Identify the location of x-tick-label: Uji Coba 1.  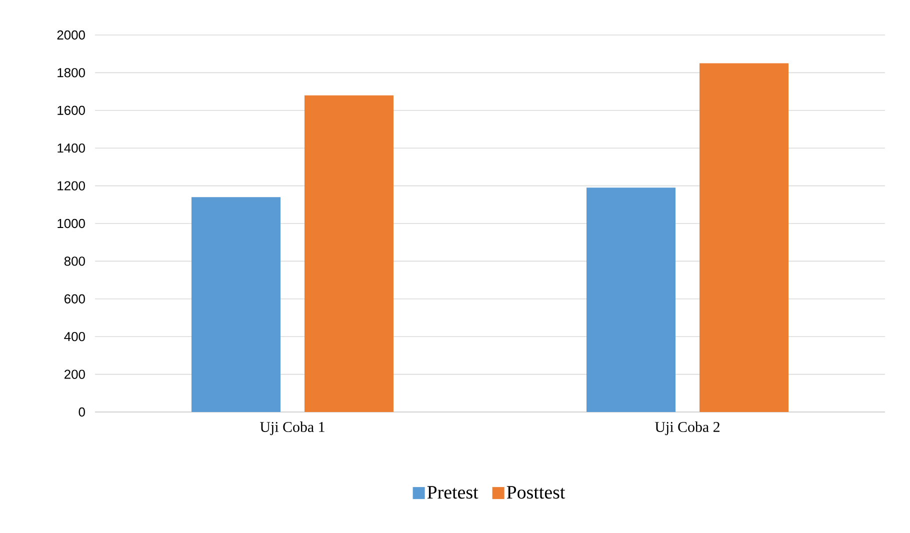
(292, 429).